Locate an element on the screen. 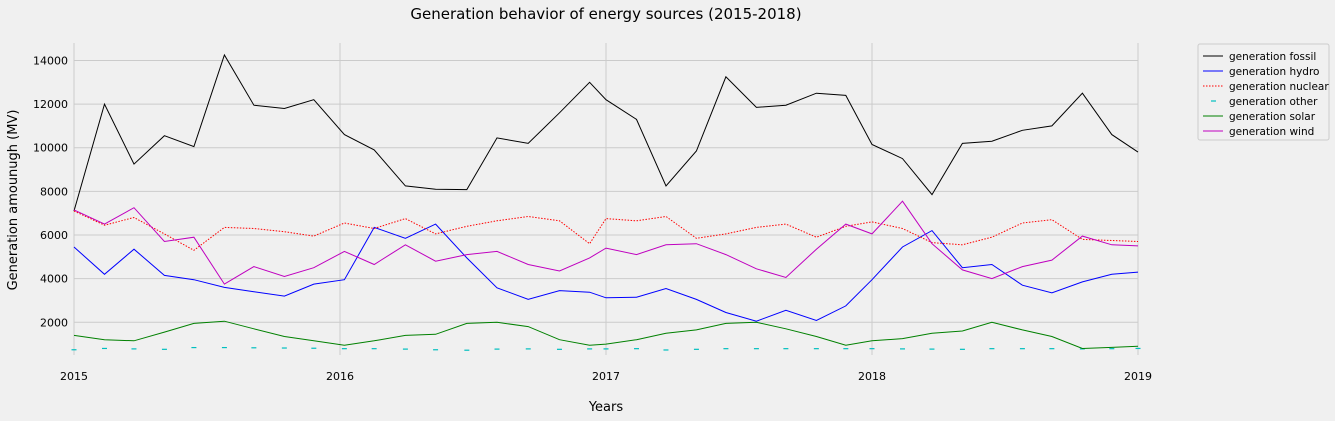 This screenshot has width=1335, height=421. x-tick-label: 2015 is located at coordinates (74, 376).